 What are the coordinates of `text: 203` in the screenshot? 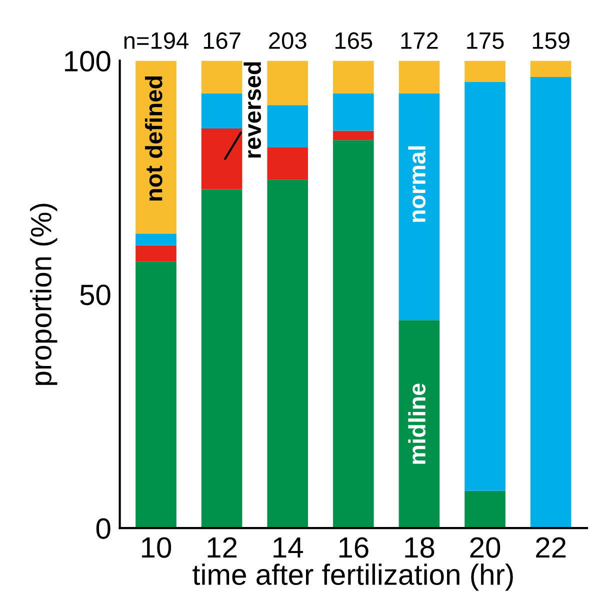 It's located at (287, 41).